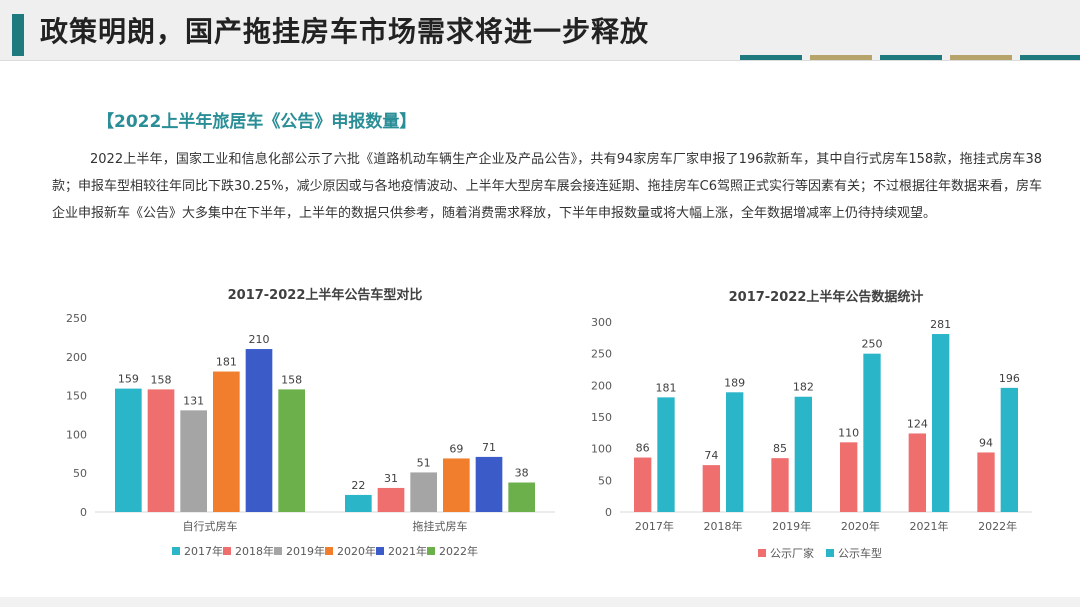 The height and width of the screenshot is (607, 1080). Describe the element at coordinates (456, 485) in the screenshot. I see `bar-2020年-拖挂式房车` at that location.